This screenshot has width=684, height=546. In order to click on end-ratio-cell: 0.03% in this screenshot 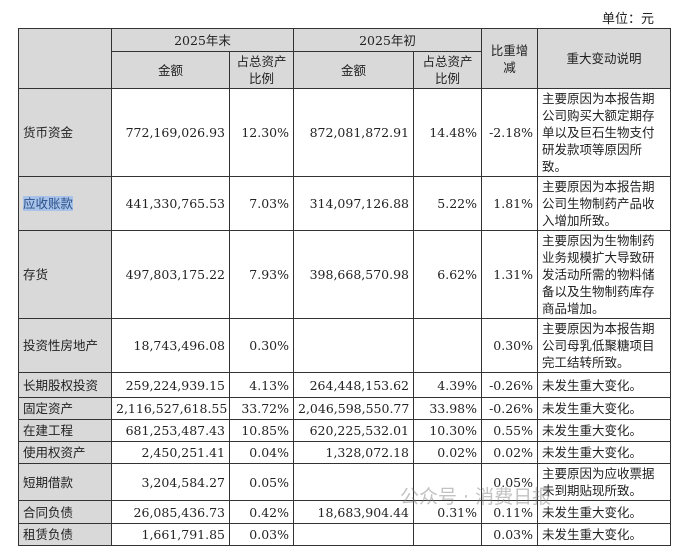, I will do `click(261, 534)`.